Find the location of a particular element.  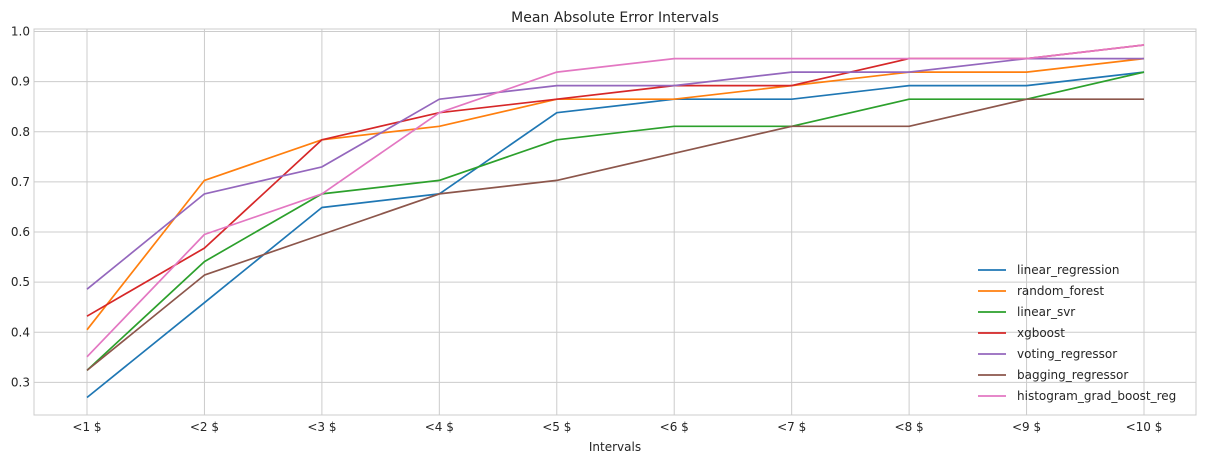

chart-title: Mean Absolute Error Intervals is located at coordinates (615, 18).